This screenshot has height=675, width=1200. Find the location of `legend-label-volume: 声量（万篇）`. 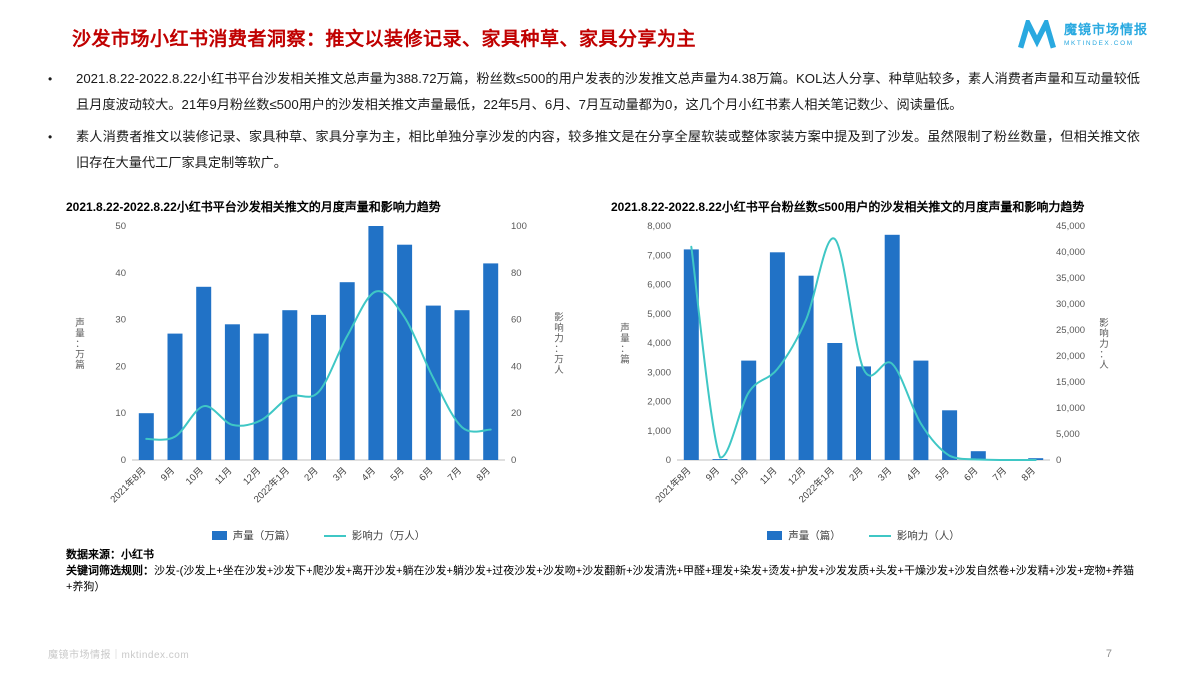

legend-label-volume: 声量（万篇） is located at coordinates (264, 536).